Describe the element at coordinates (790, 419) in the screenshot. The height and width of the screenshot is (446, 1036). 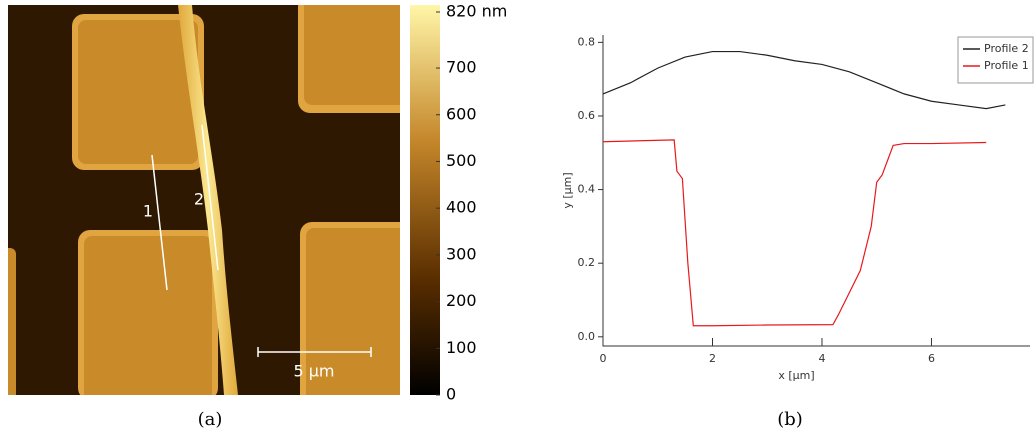
I see `caption: (b)` at that location.